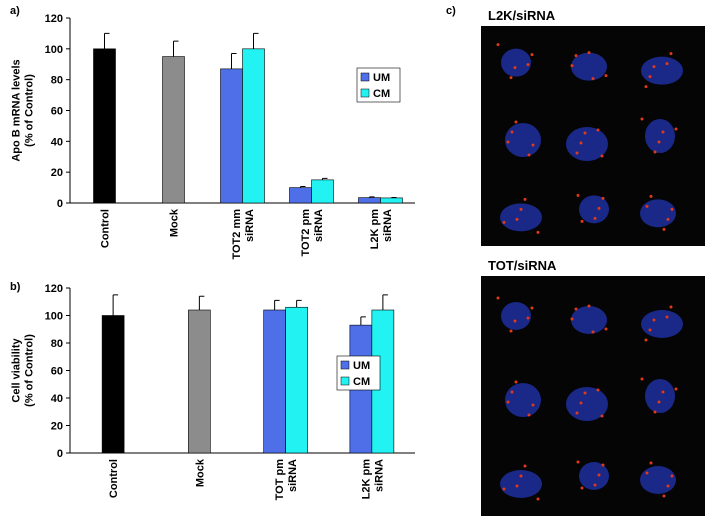  What do you see at coordinates (17, 110) in the screenshot?
I see `y-label-line: Apo B mRNA levels` at bounding box center [17, 110].